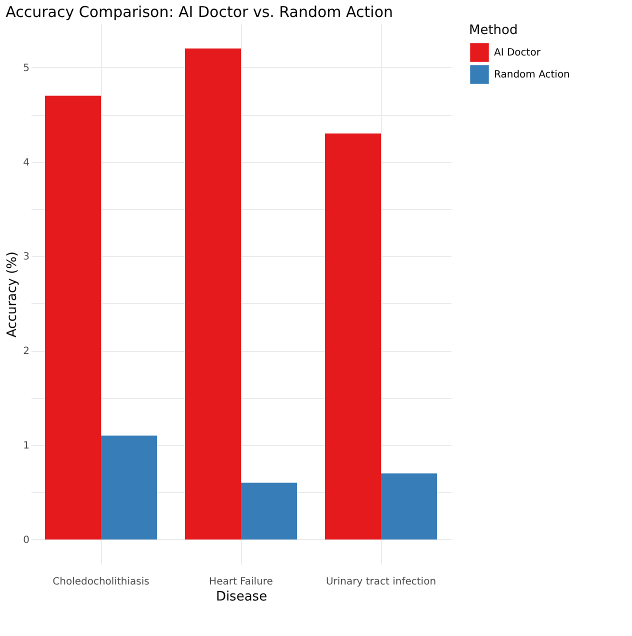 Image resolution: width=632 pixels, height=636 pixels. I want to click on x-axis-title: Disease, so click(242, 597).